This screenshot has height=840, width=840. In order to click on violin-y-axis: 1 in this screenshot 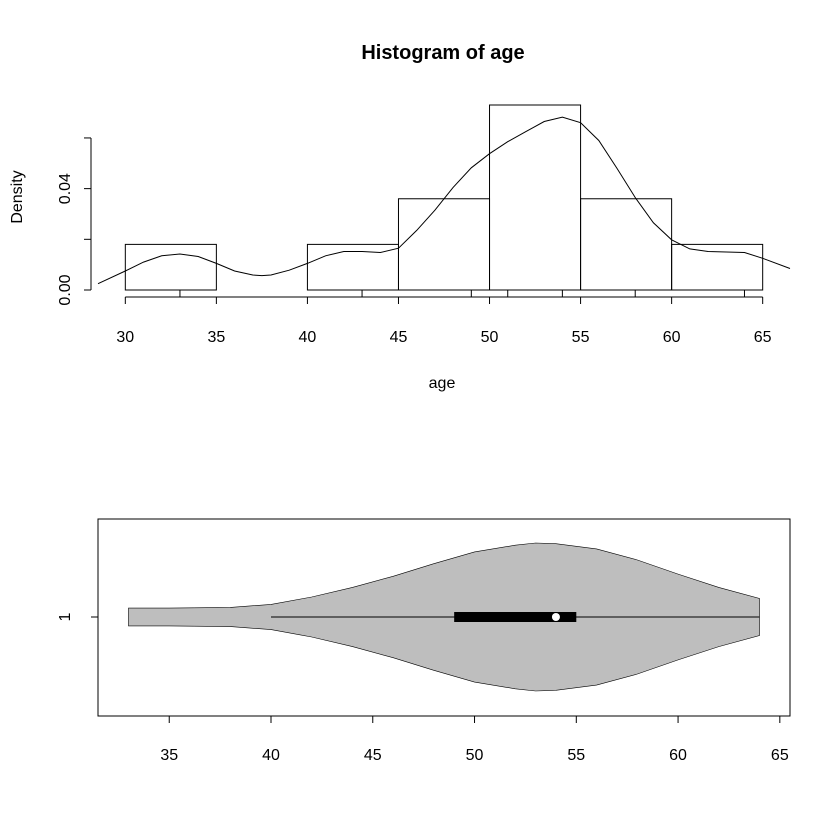, I will do `click(77, 616)`.